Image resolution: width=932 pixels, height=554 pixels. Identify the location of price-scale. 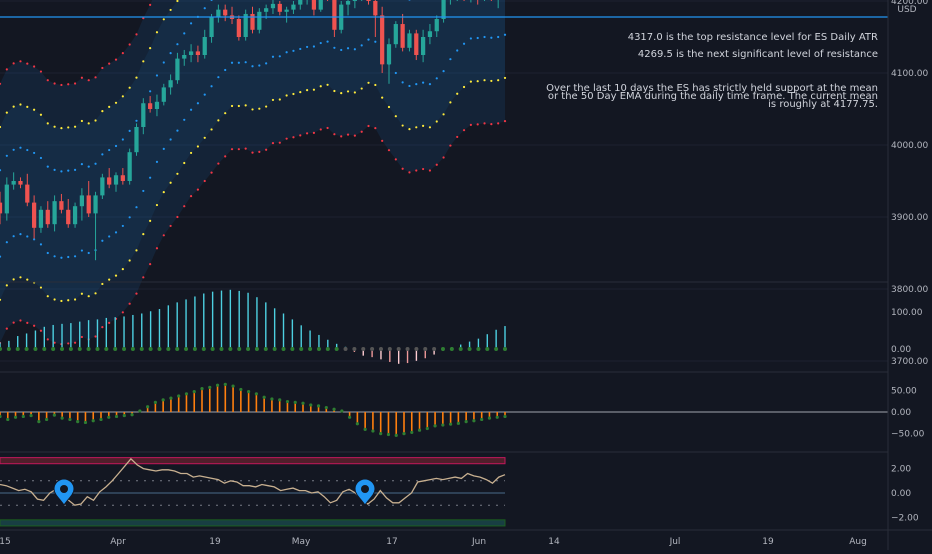
(910, 275).